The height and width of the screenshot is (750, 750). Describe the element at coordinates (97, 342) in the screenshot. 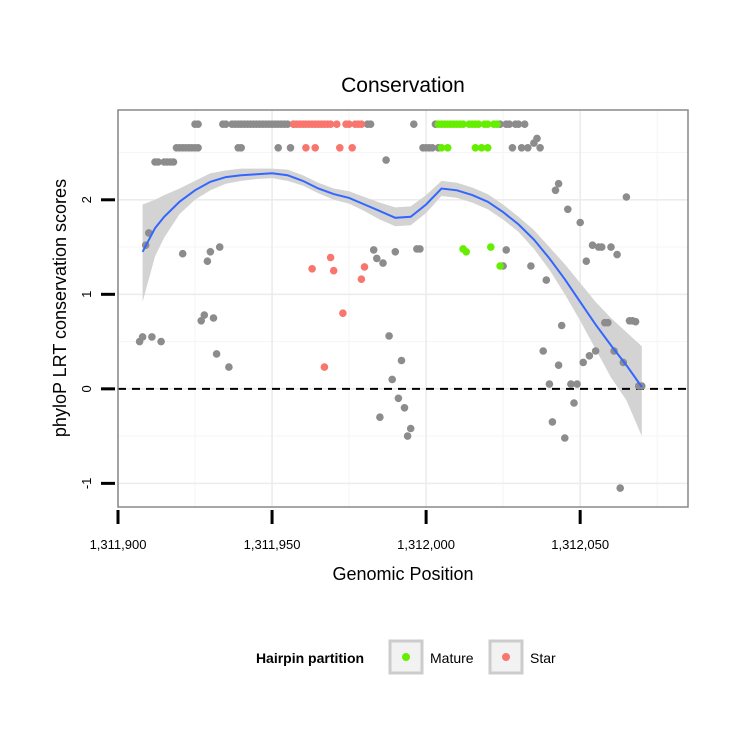

I see `y-axis: -1 0 1 2` at that location.